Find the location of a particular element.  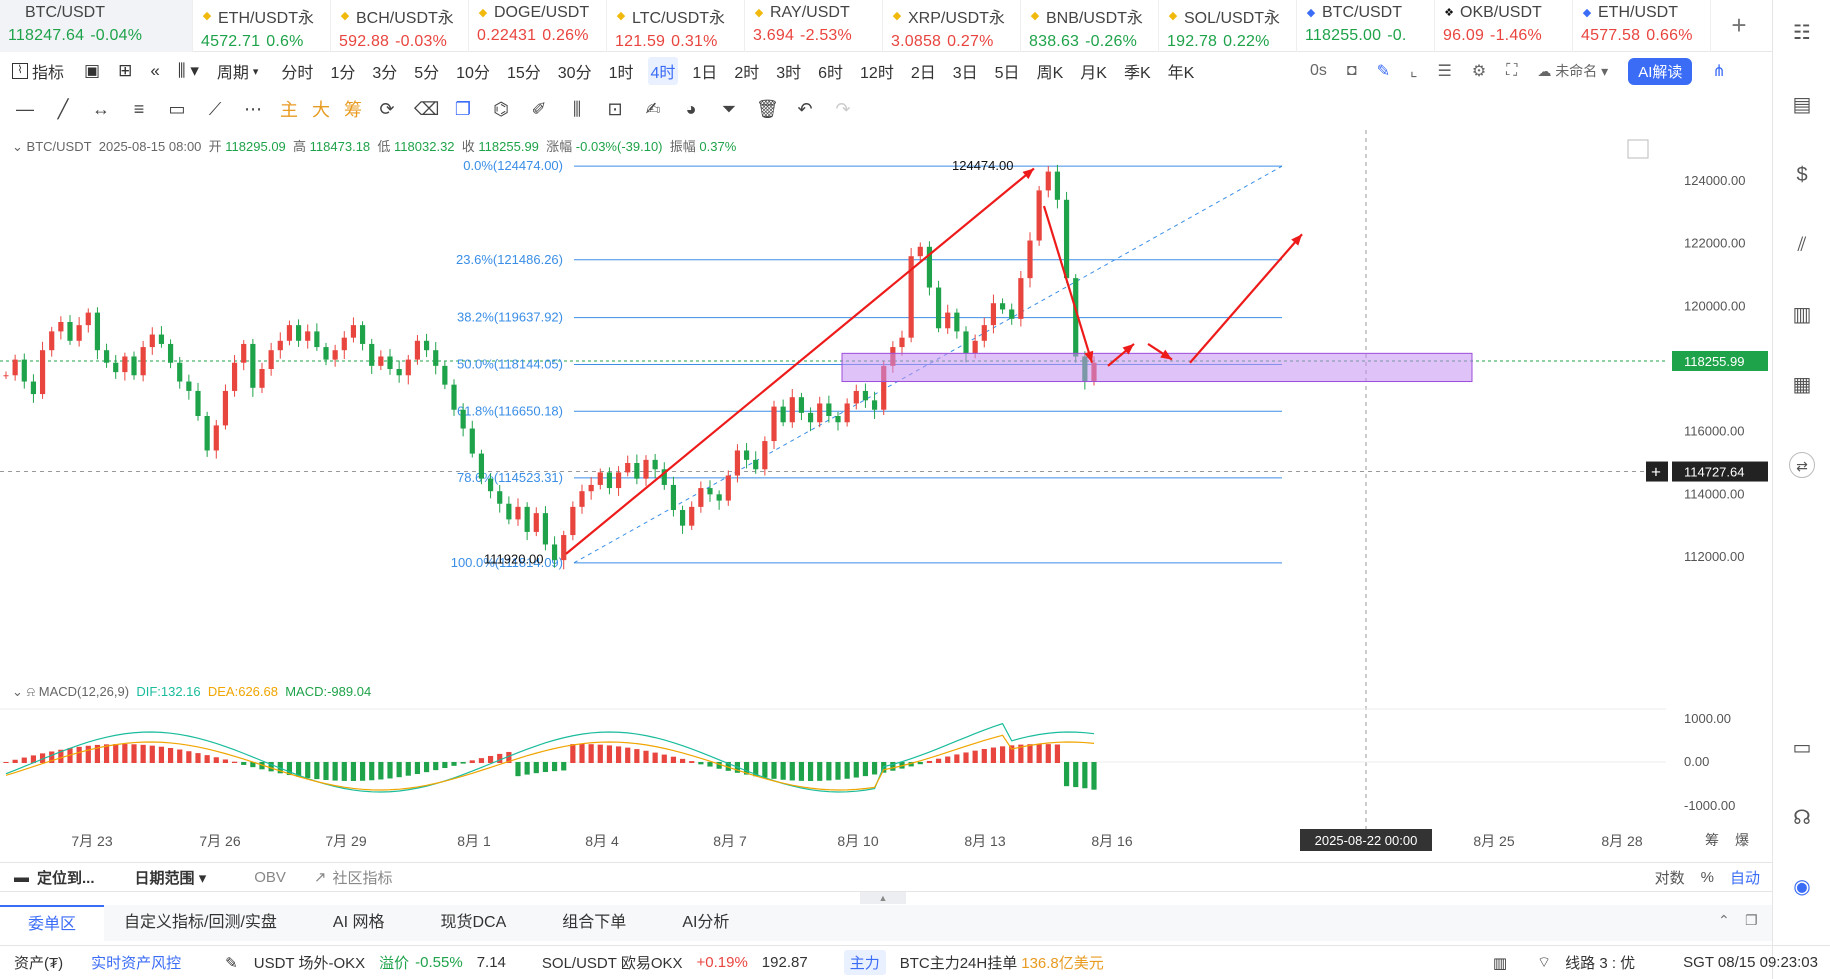

auto-scale-button: 自动 is located at coordinates (1744, 878).